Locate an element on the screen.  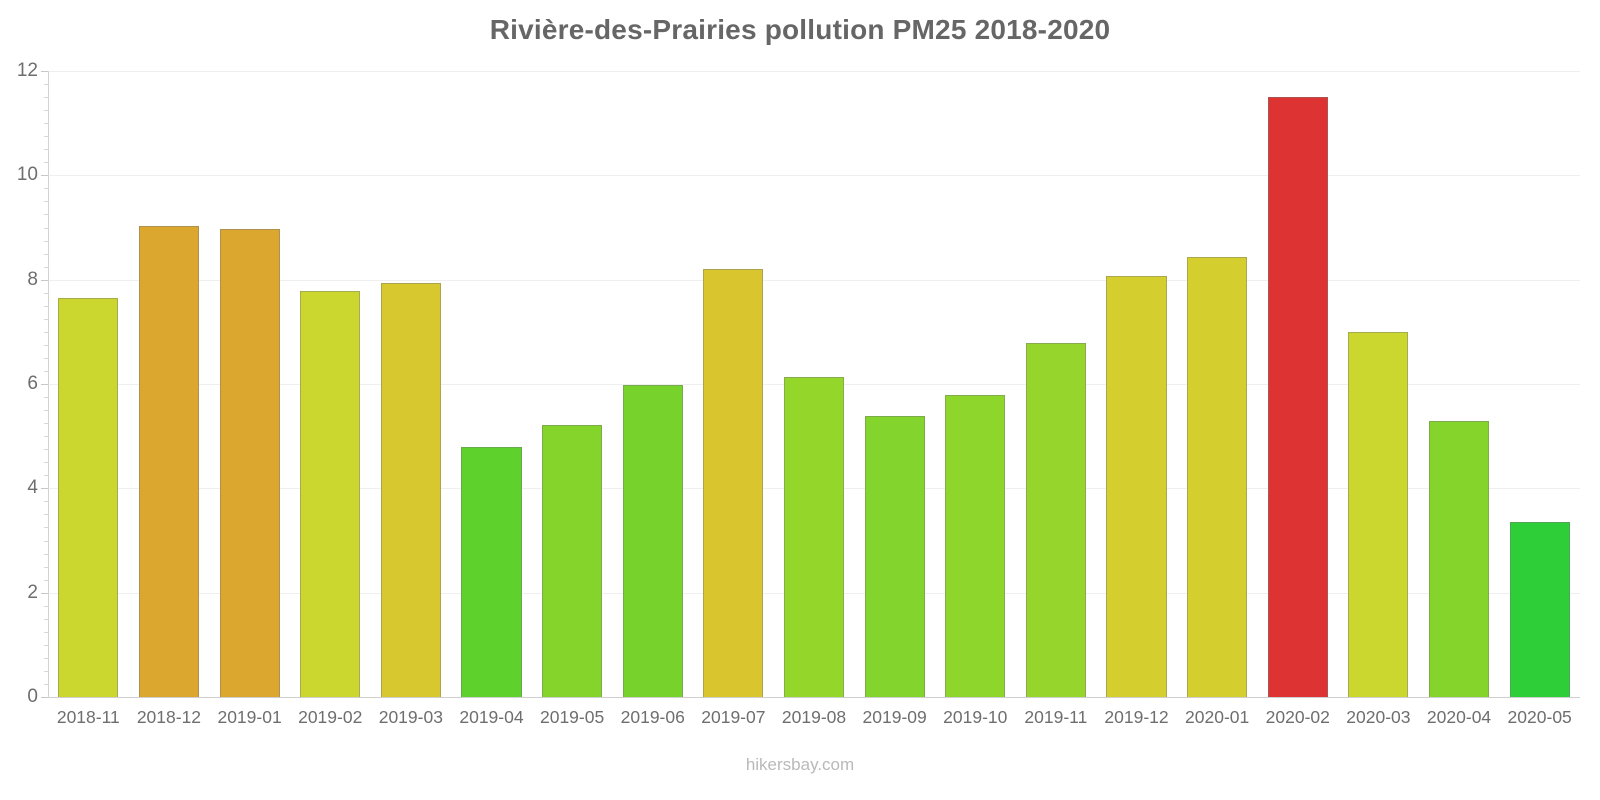
x-axis-tick-label-2019-04: 2019-04 is located at coordinates (491, 717).